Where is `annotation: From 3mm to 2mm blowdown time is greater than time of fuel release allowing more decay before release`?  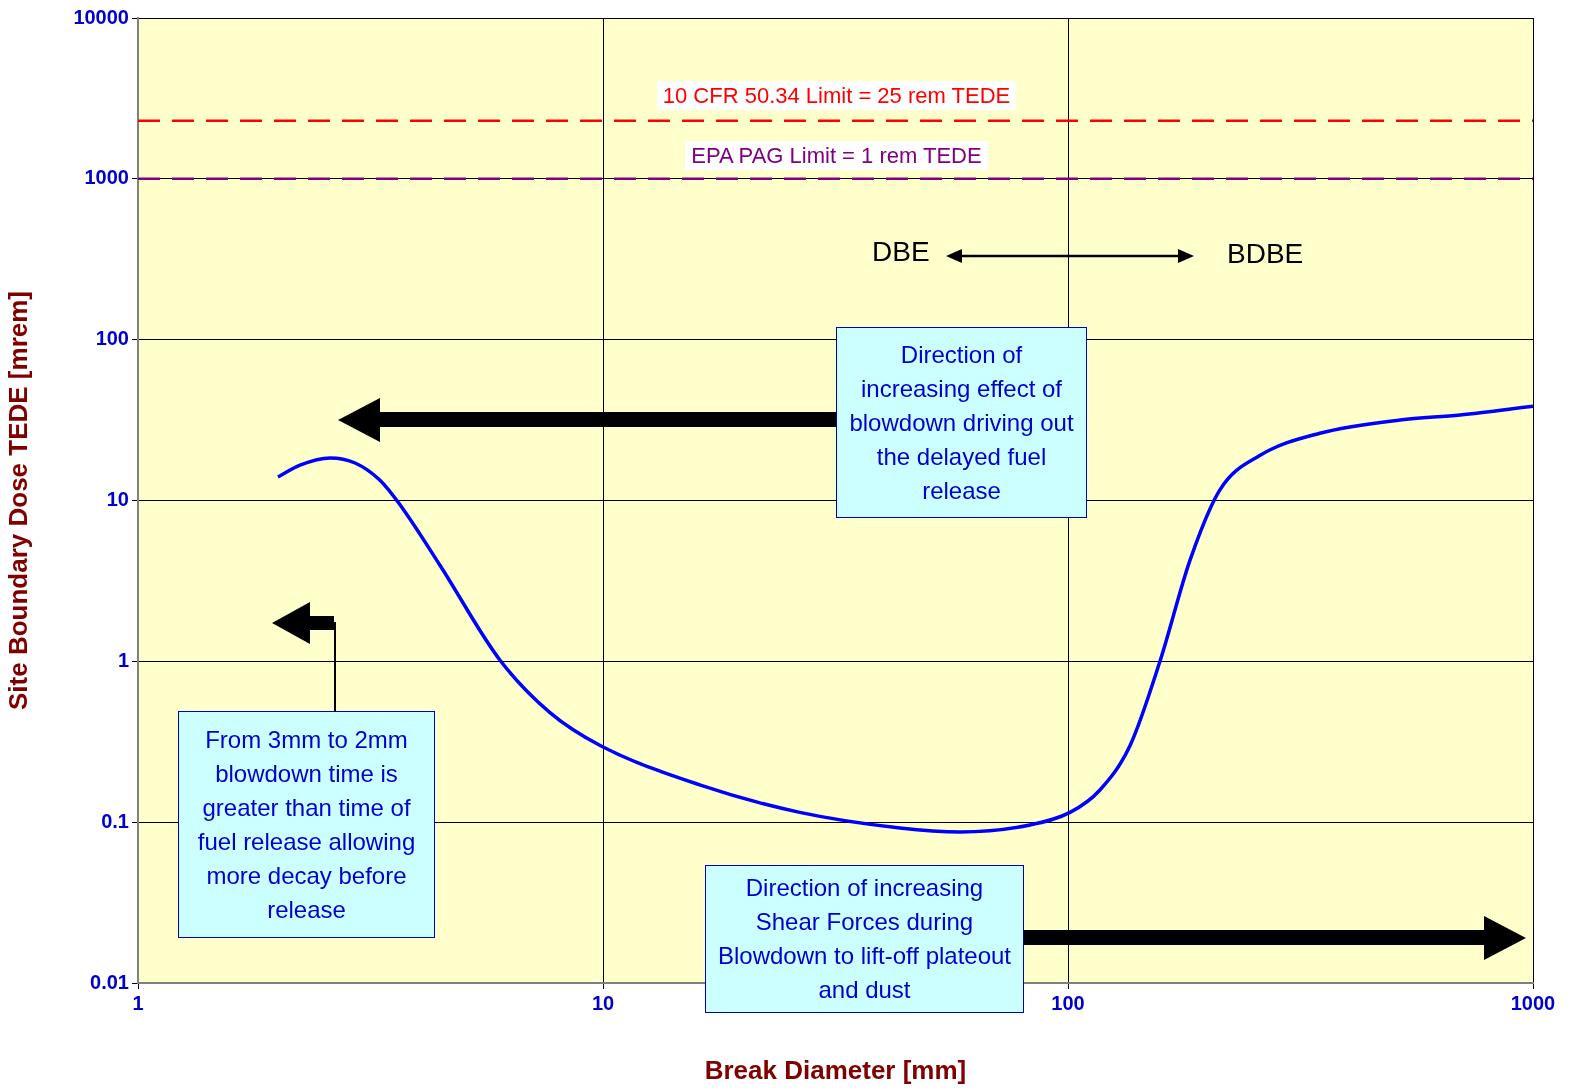 annotation: From 3mm to 2mm blowdown time is greater than time of fuel release allowing more decay before release is located at coordinates (306, 824).